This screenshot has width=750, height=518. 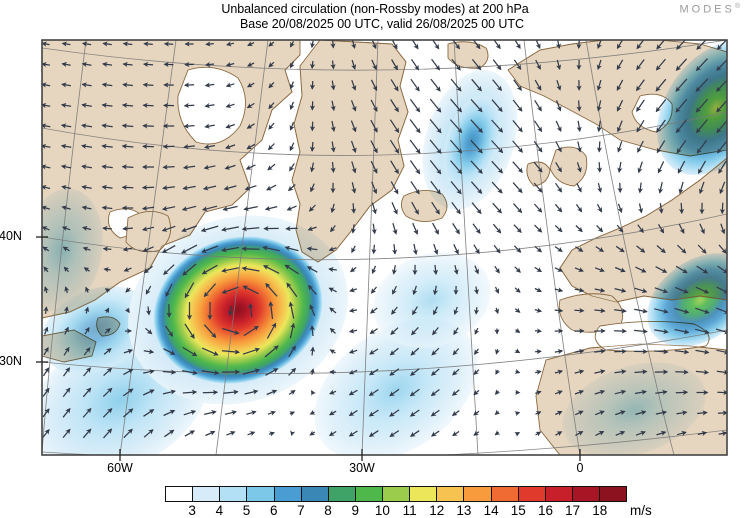 What do you see at coordinates (580, 468) in the screenshot?
I see `x-tick-label-0: 0` at bounding box center [580, 468].